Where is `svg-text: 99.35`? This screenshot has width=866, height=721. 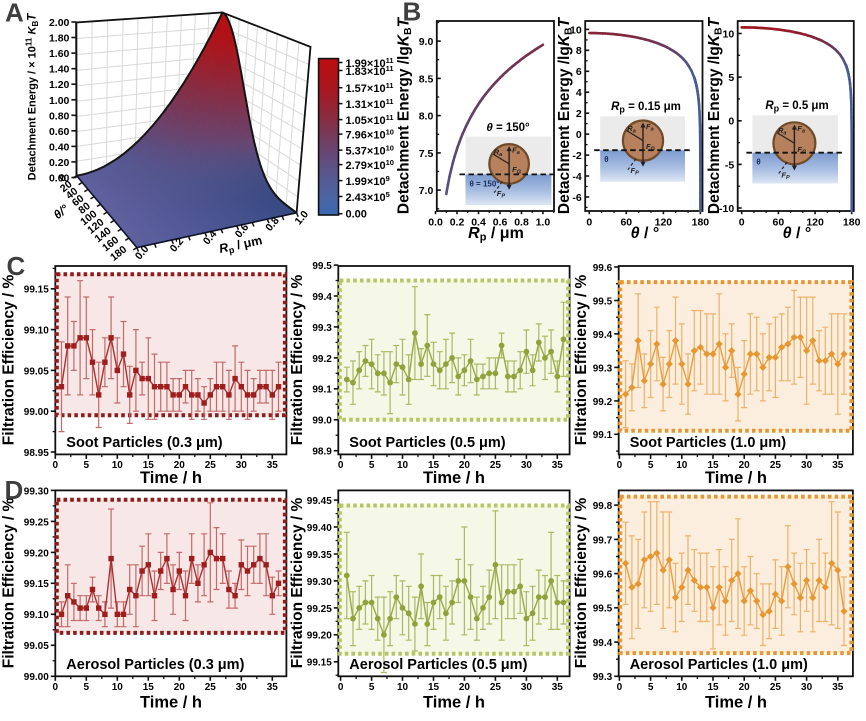
svg-text: 99.35 is located at coordinates (319, 555).